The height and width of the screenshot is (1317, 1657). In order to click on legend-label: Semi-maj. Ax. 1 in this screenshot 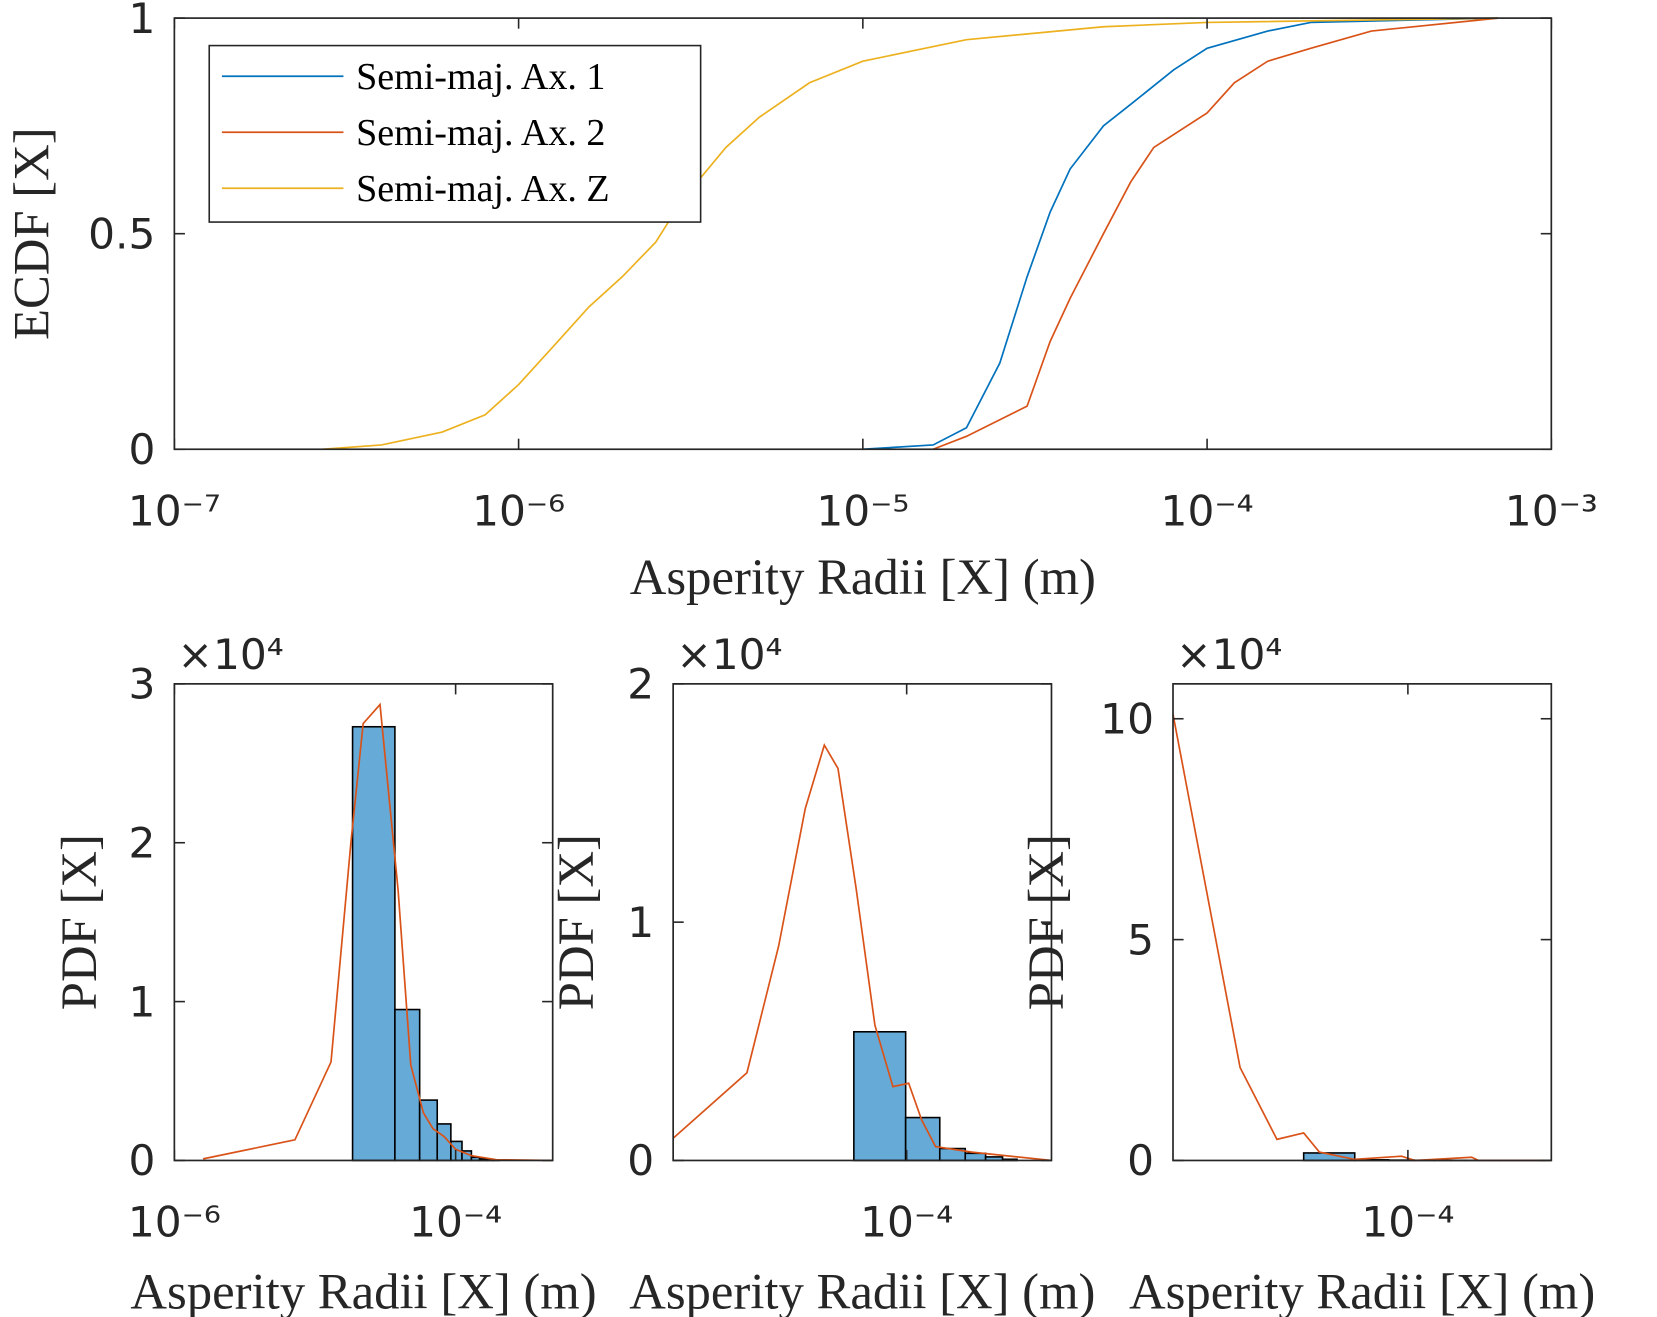, I will do `click(480, 77)`.